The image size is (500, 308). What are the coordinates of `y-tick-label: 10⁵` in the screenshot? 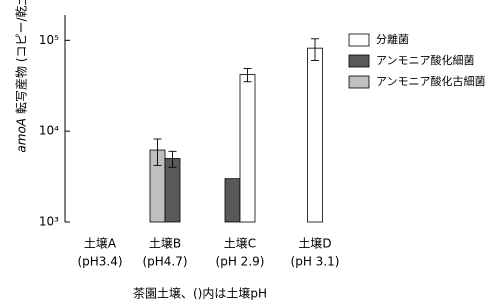 It's located at (49, 40).